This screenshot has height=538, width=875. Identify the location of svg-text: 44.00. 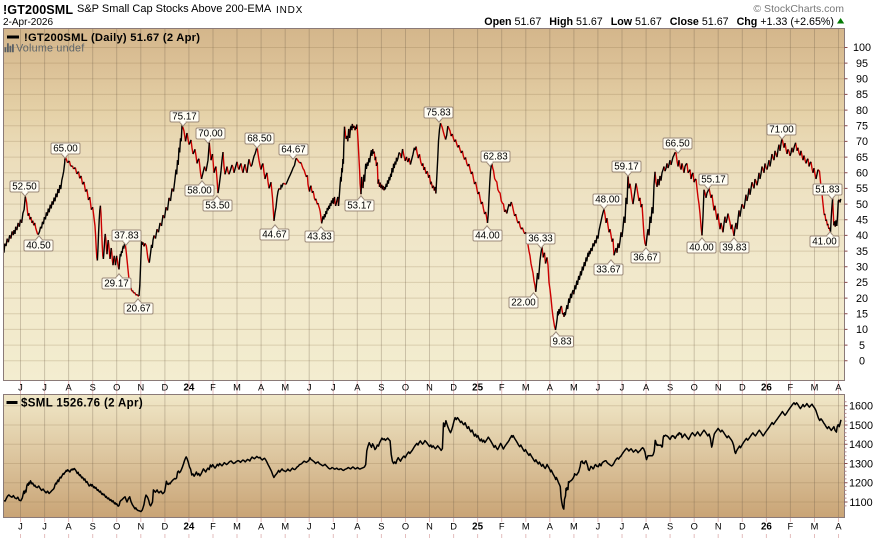
(487, 236).